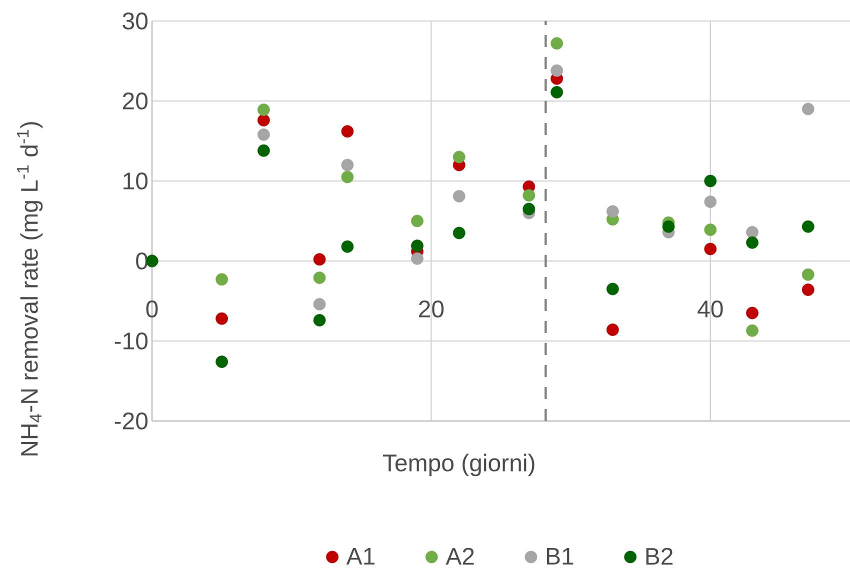 The width and height of the screenshot is (850, 580). Describe the element at coordinates (131, 421) in the screenshot. I see `y-tick-label: -20` at that location.